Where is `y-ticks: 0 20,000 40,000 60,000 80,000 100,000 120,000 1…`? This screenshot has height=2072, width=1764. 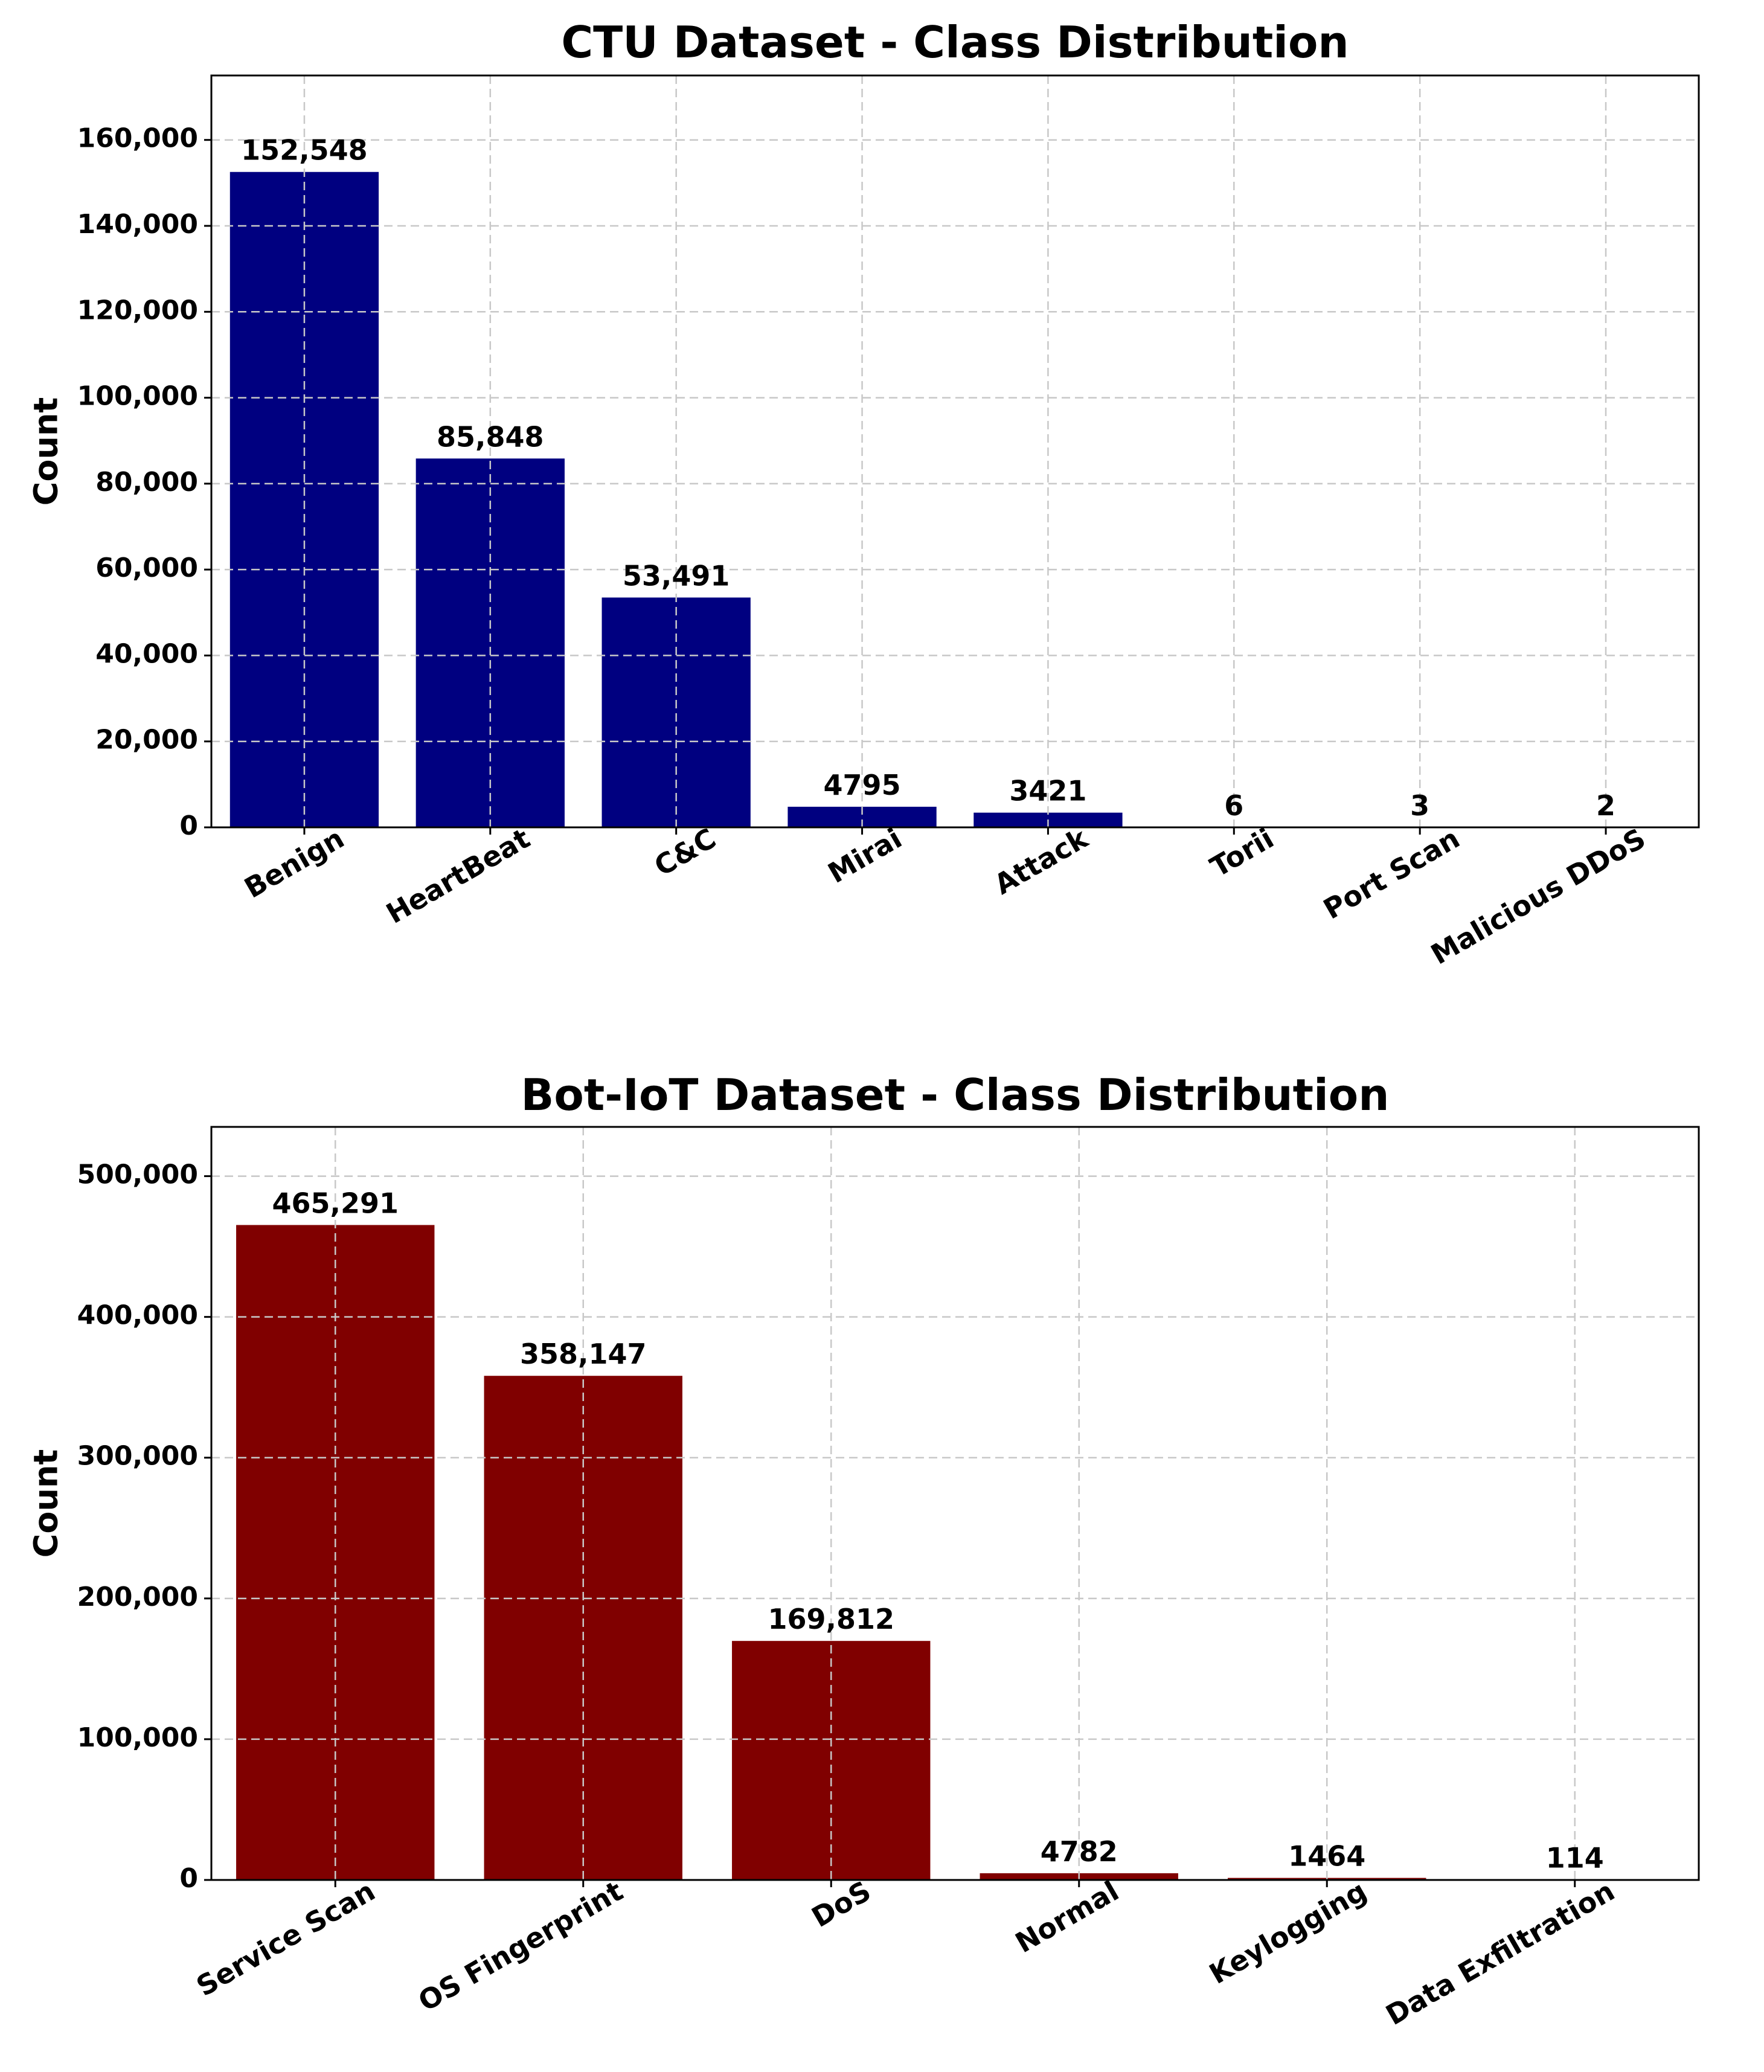
y-ticks: 0 20,000 40,000 60,000 80,000 100,000 120,000 1… is located at coordinates (144, 482).